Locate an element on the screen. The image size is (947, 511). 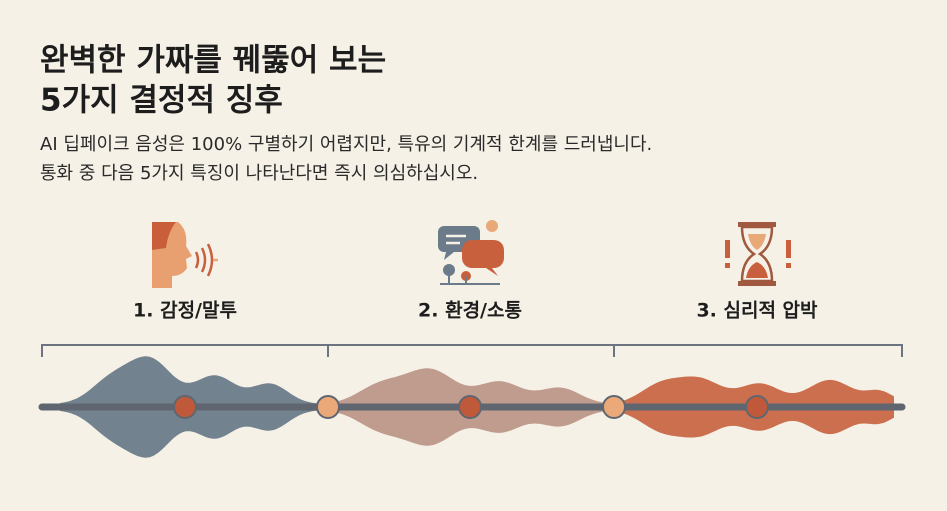
title-line: 5가지 결정적 징후 is located at coordinates (161, 101).